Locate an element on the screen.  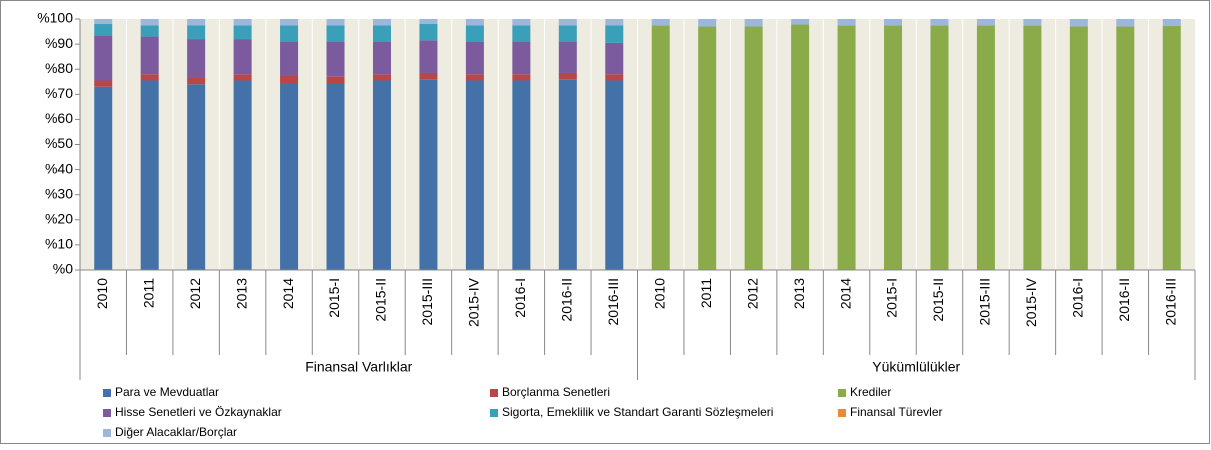
y-tick-label: %90 is located at coordinates (59, 43).